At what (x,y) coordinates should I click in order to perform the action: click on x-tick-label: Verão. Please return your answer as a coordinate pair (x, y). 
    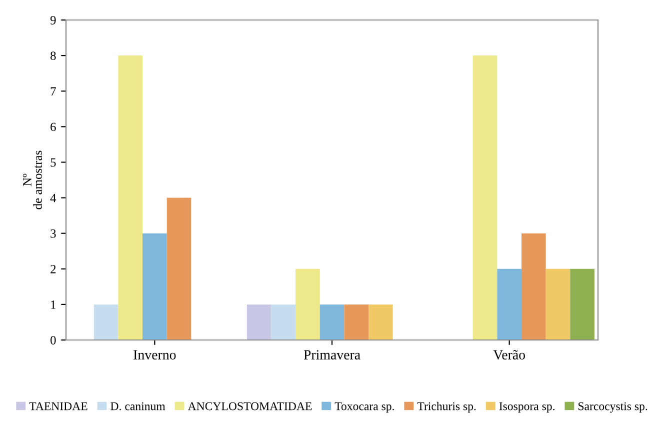
    Looking at the image, I should click on (509, 355).